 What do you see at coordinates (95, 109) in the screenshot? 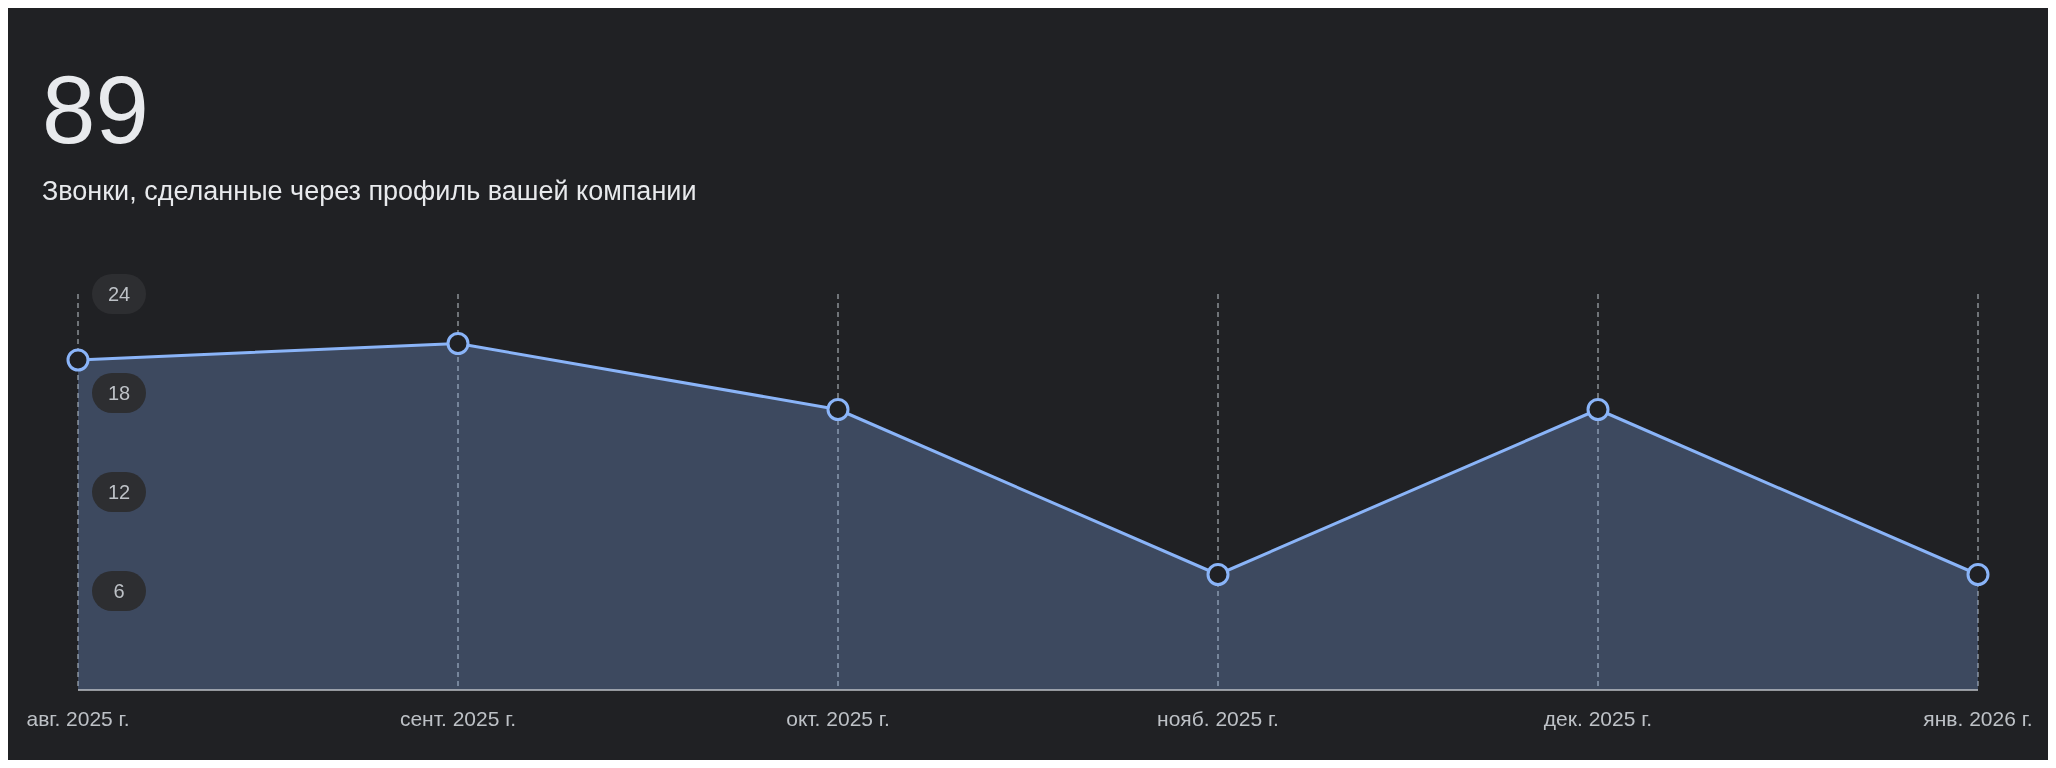
I see `chart-title: 89` at bounding box center [95, 109].